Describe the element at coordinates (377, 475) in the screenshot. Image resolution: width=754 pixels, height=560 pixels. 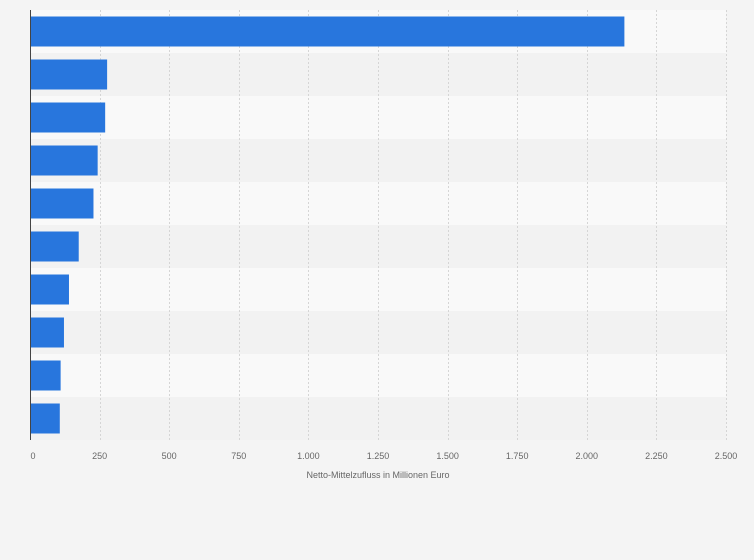
I see `x-axis-label: Netto-Mittelzufluss in Millionen Euro` at that location.